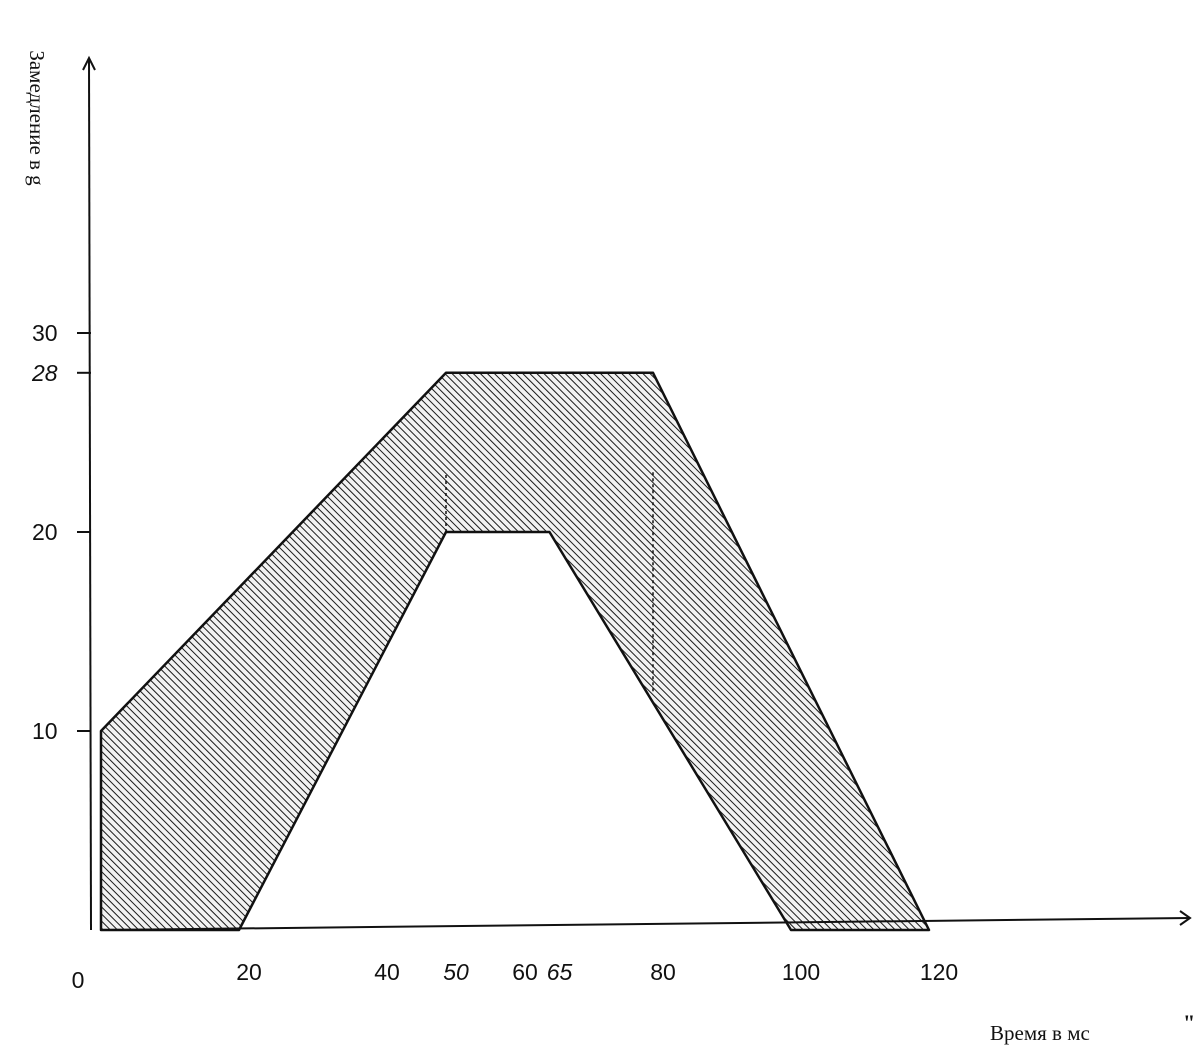 The height and width of the screenshot is (1050, 1196). What do you see at coordinates (1040, 1033) in the screenshot?
I see `x-axis-title: Время в мс` at bounding box center [1040, 1033].